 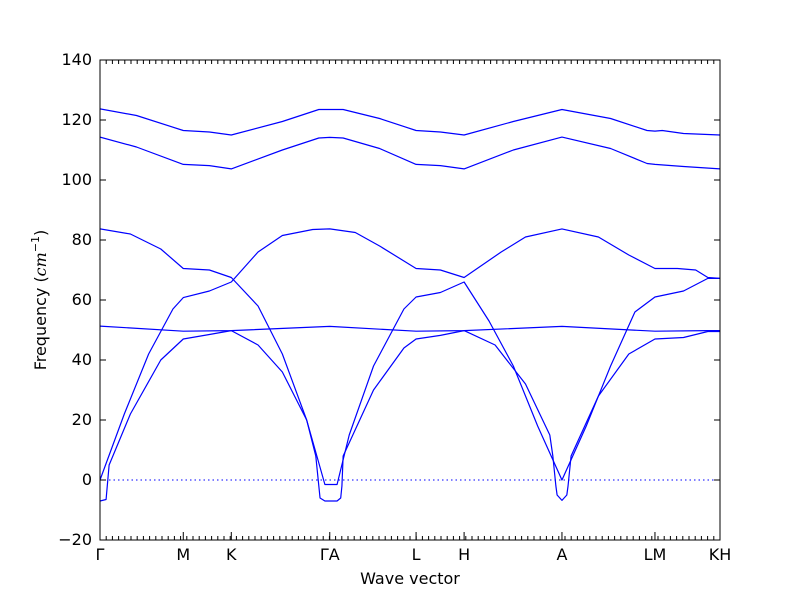 I want to click on x-tick-label: K, so click(x=231, y=554).